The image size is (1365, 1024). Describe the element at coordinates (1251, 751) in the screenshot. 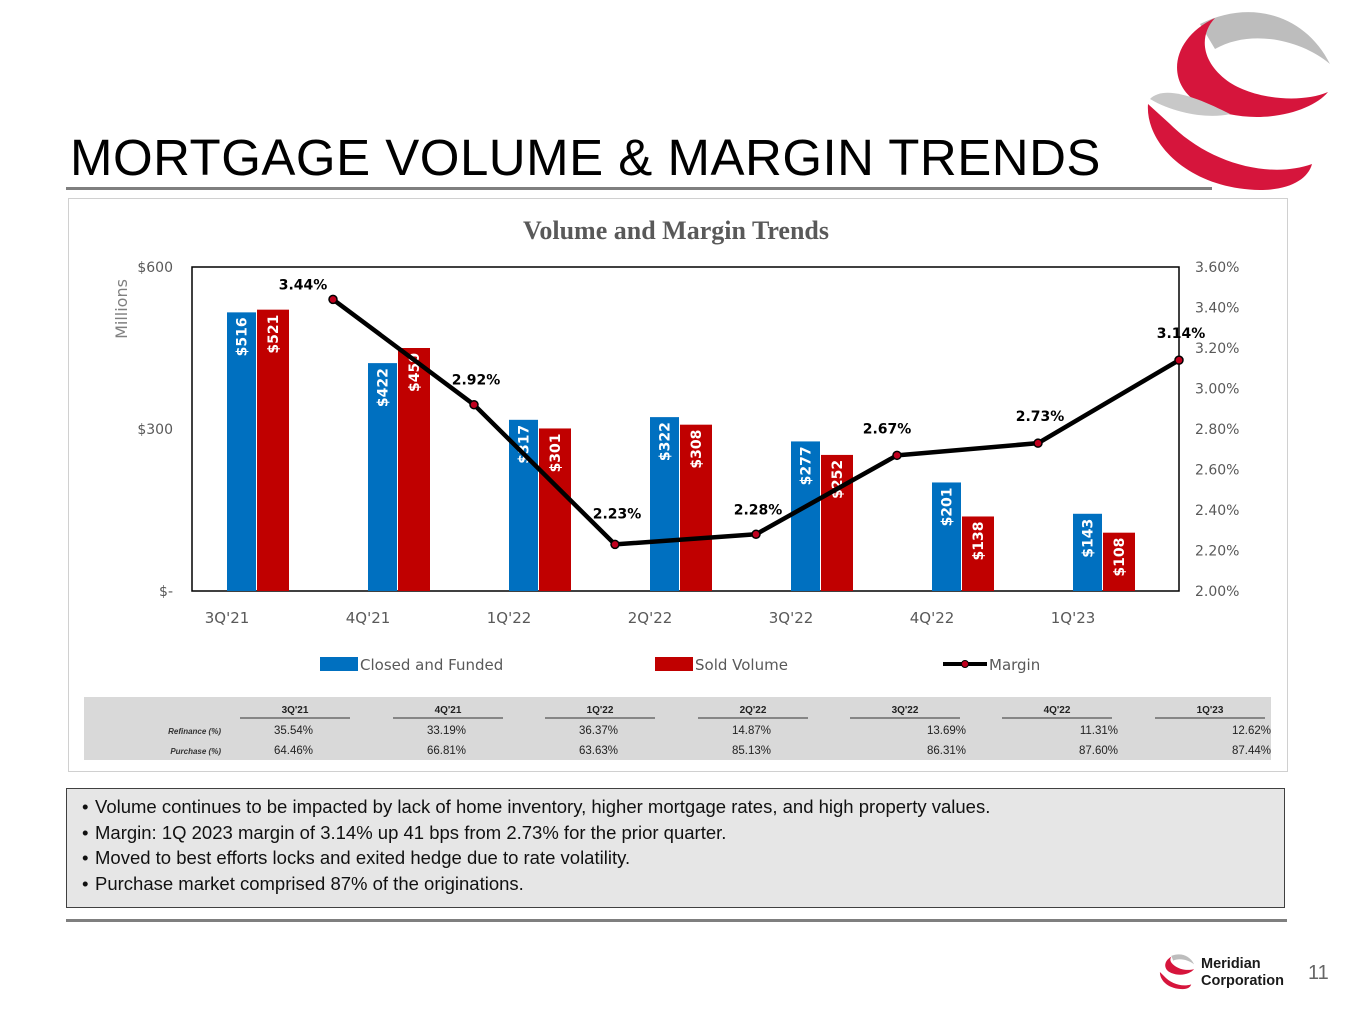

I see `table-cell: 87.44%` at that location.